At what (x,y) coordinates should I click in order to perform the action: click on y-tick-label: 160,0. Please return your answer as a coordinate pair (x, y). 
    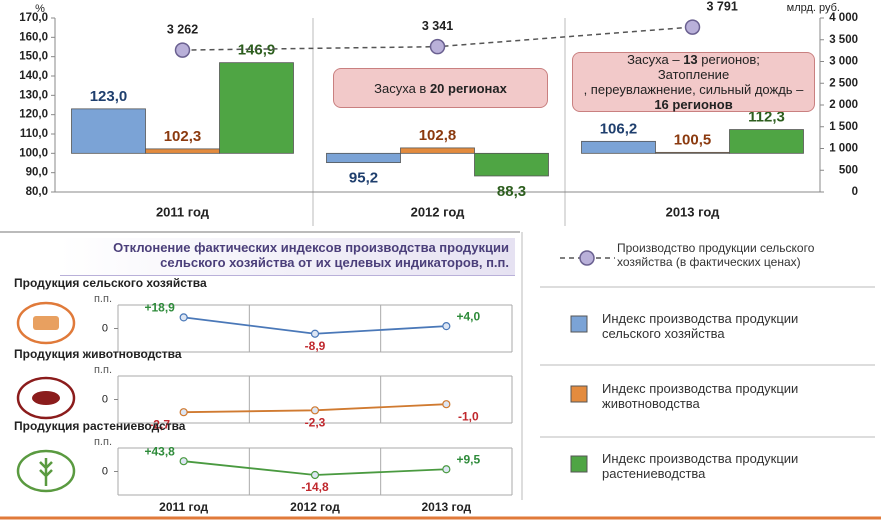
    Looking at the image, I should click on (33, 37).